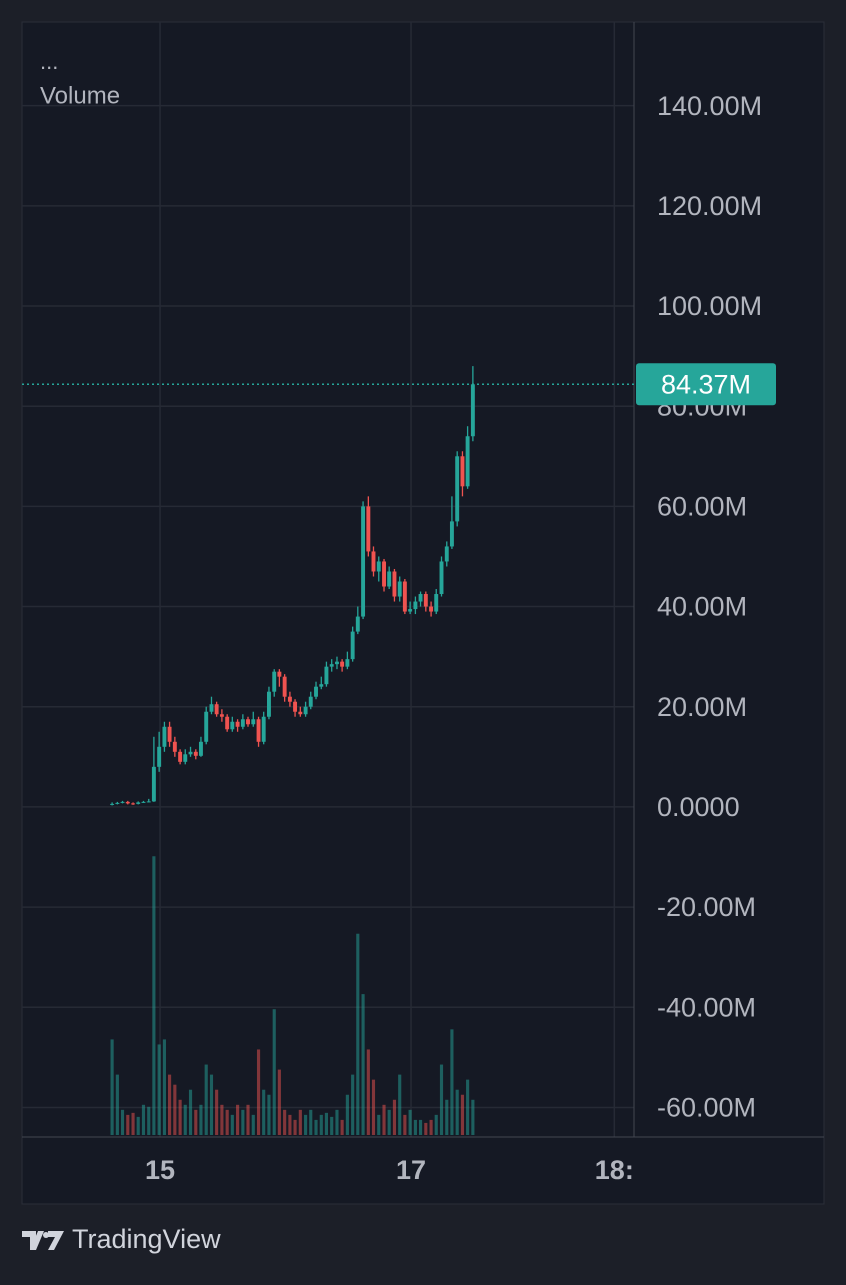 This screenshot has width=846, height=1285. I want to click on logo-icon, so click(33, 1240).